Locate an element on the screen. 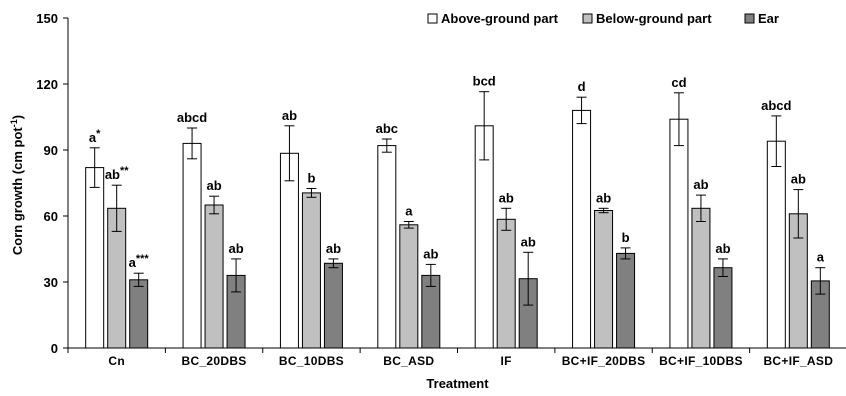  significance-label: abc is located at coordinates (387, 128).